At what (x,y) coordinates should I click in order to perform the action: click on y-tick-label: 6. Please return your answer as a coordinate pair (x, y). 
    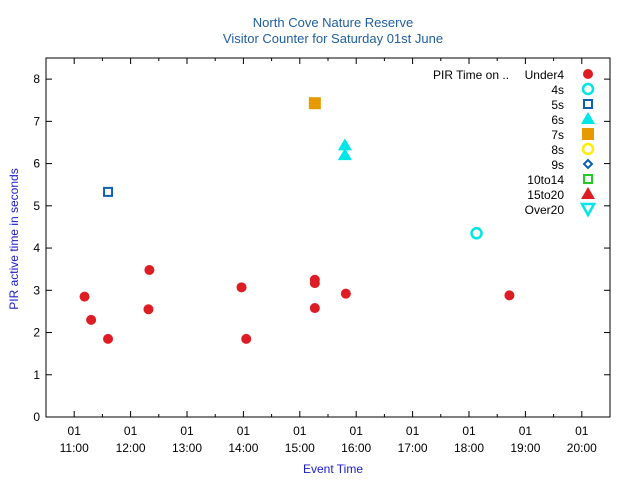
    Looking at the image, I should click on (36, 164).